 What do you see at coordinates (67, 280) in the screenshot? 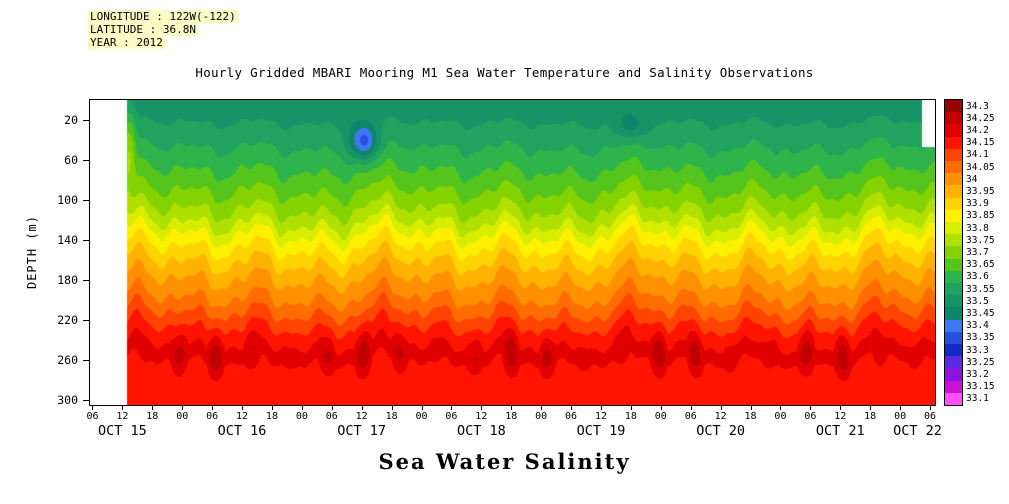
I see `y-tick-label: 180` at bounding box center [67, 280].